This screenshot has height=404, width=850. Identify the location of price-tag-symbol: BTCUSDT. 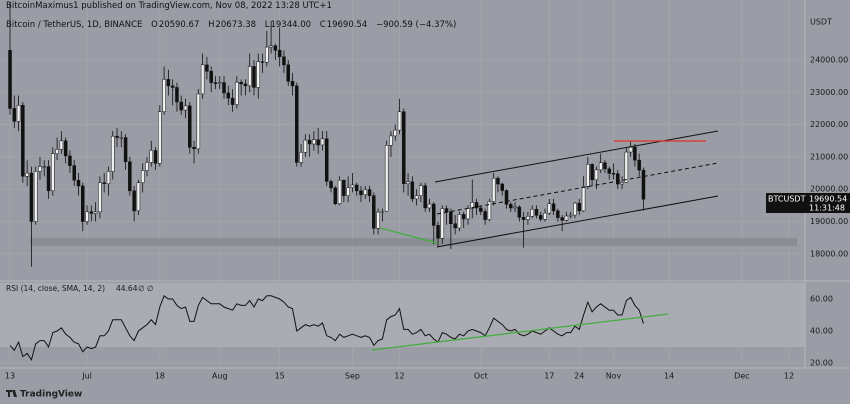
(787, 199).